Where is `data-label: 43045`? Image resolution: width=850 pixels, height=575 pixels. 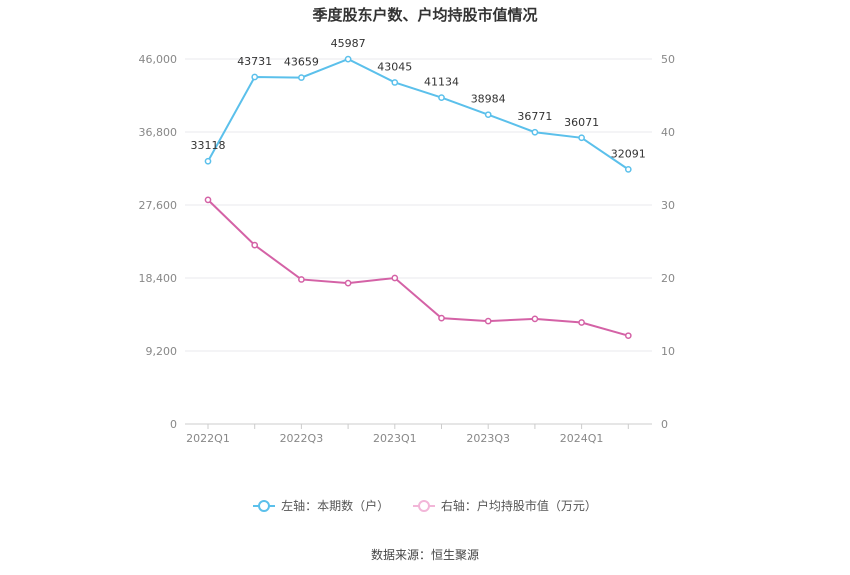
data-label: 43045 is located at coordinates (394, 66).